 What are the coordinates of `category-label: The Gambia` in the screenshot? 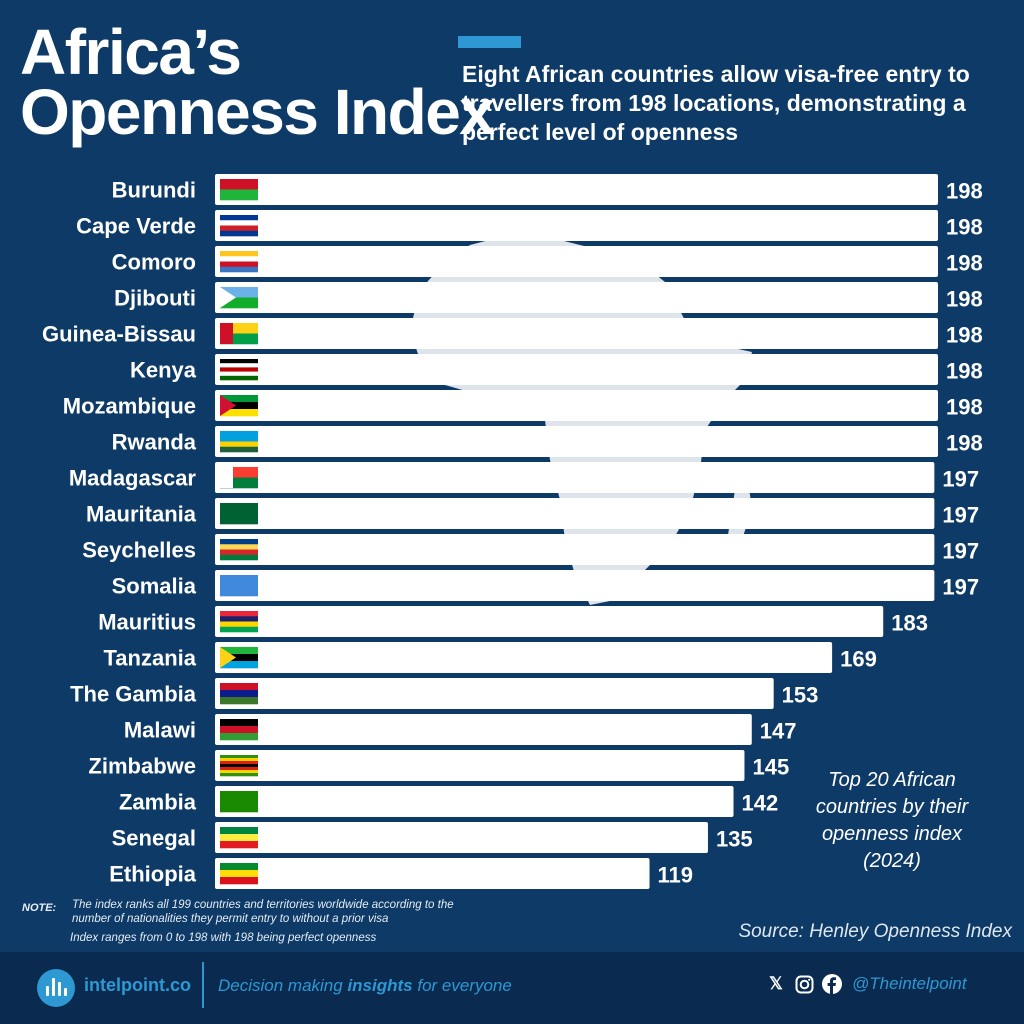 It's located at (133, 694).